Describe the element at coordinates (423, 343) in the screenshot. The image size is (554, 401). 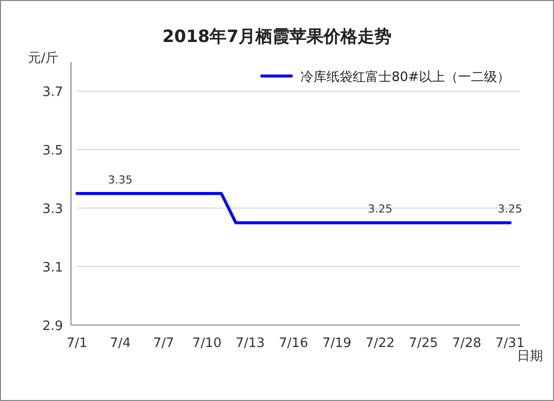
I see `x-tick-label: 7/25` at that location.